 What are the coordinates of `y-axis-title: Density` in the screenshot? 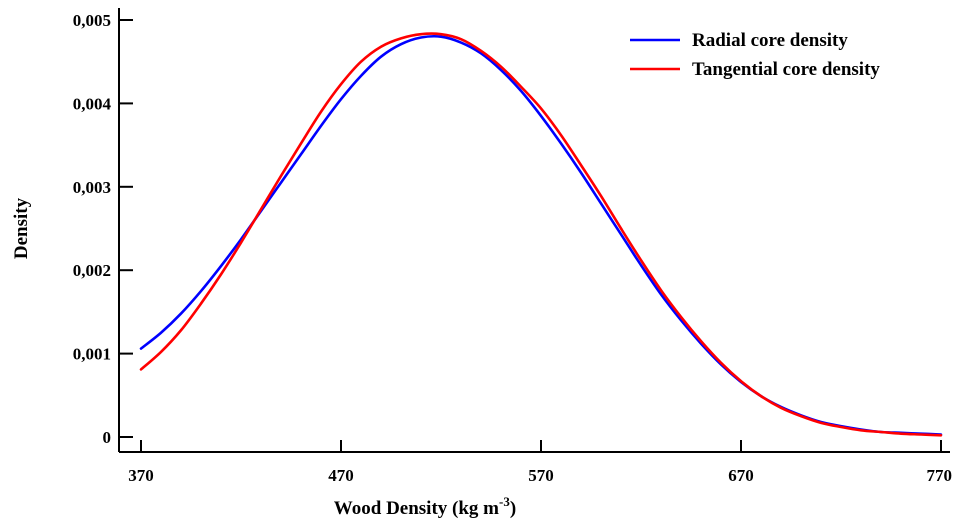 It's located at (21, 228).